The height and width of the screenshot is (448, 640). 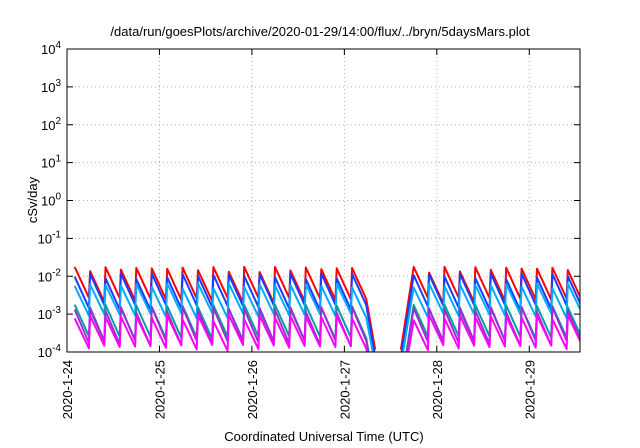 What do you see at coordinates (529, 389) in the screenshot?
I see `x-tick-label: 2020-1-29` at bounding box center [529, 389].